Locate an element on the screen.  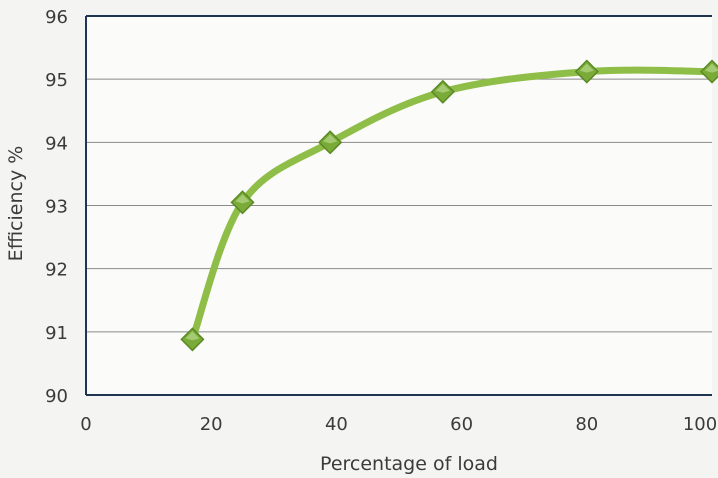
x-axis-label: Percentage of load is located at coordinates (409, 463).